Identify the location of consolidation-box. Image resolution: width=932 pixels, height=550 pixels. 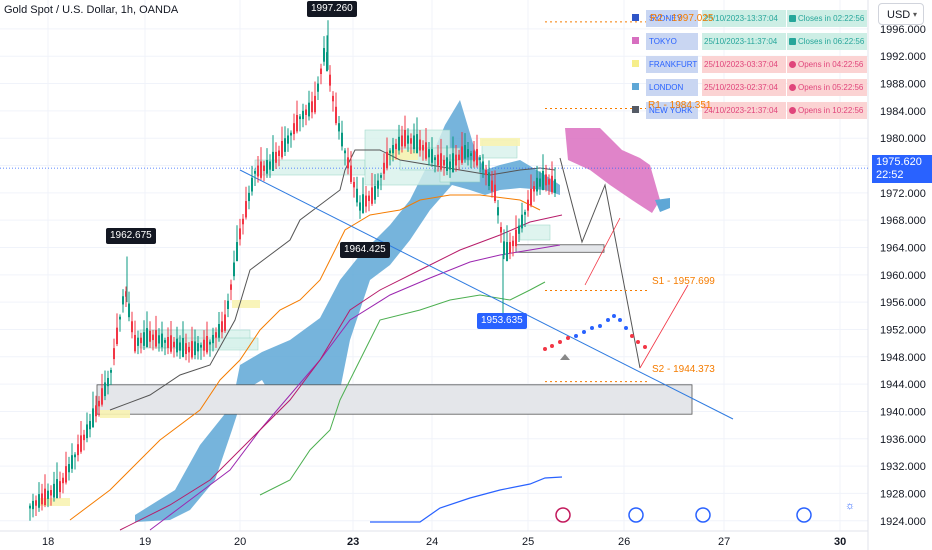
(535, 232).